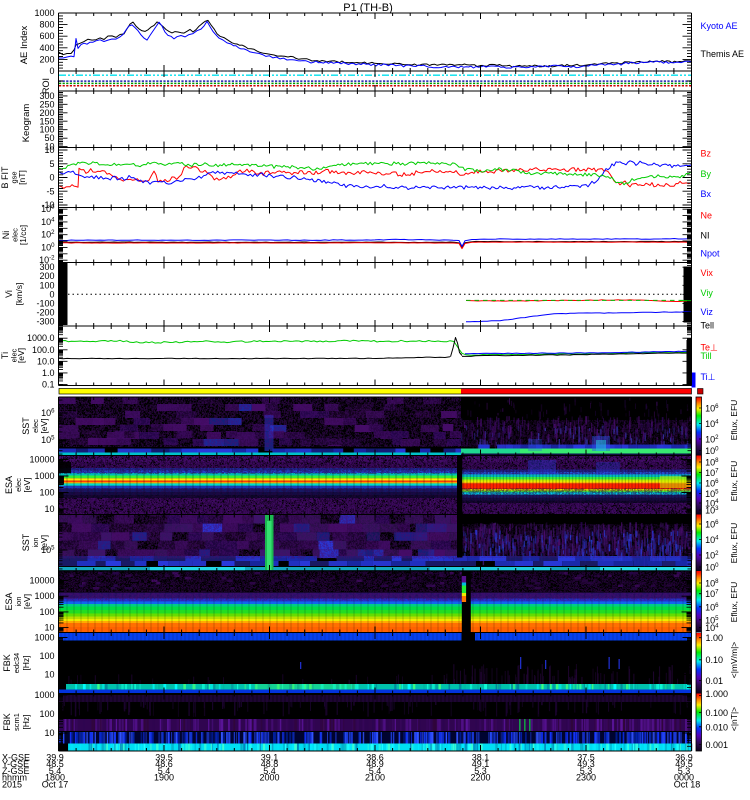 This screenshot has height=800, width=750. I want to click on svg-text: elec, so click(18, 485).